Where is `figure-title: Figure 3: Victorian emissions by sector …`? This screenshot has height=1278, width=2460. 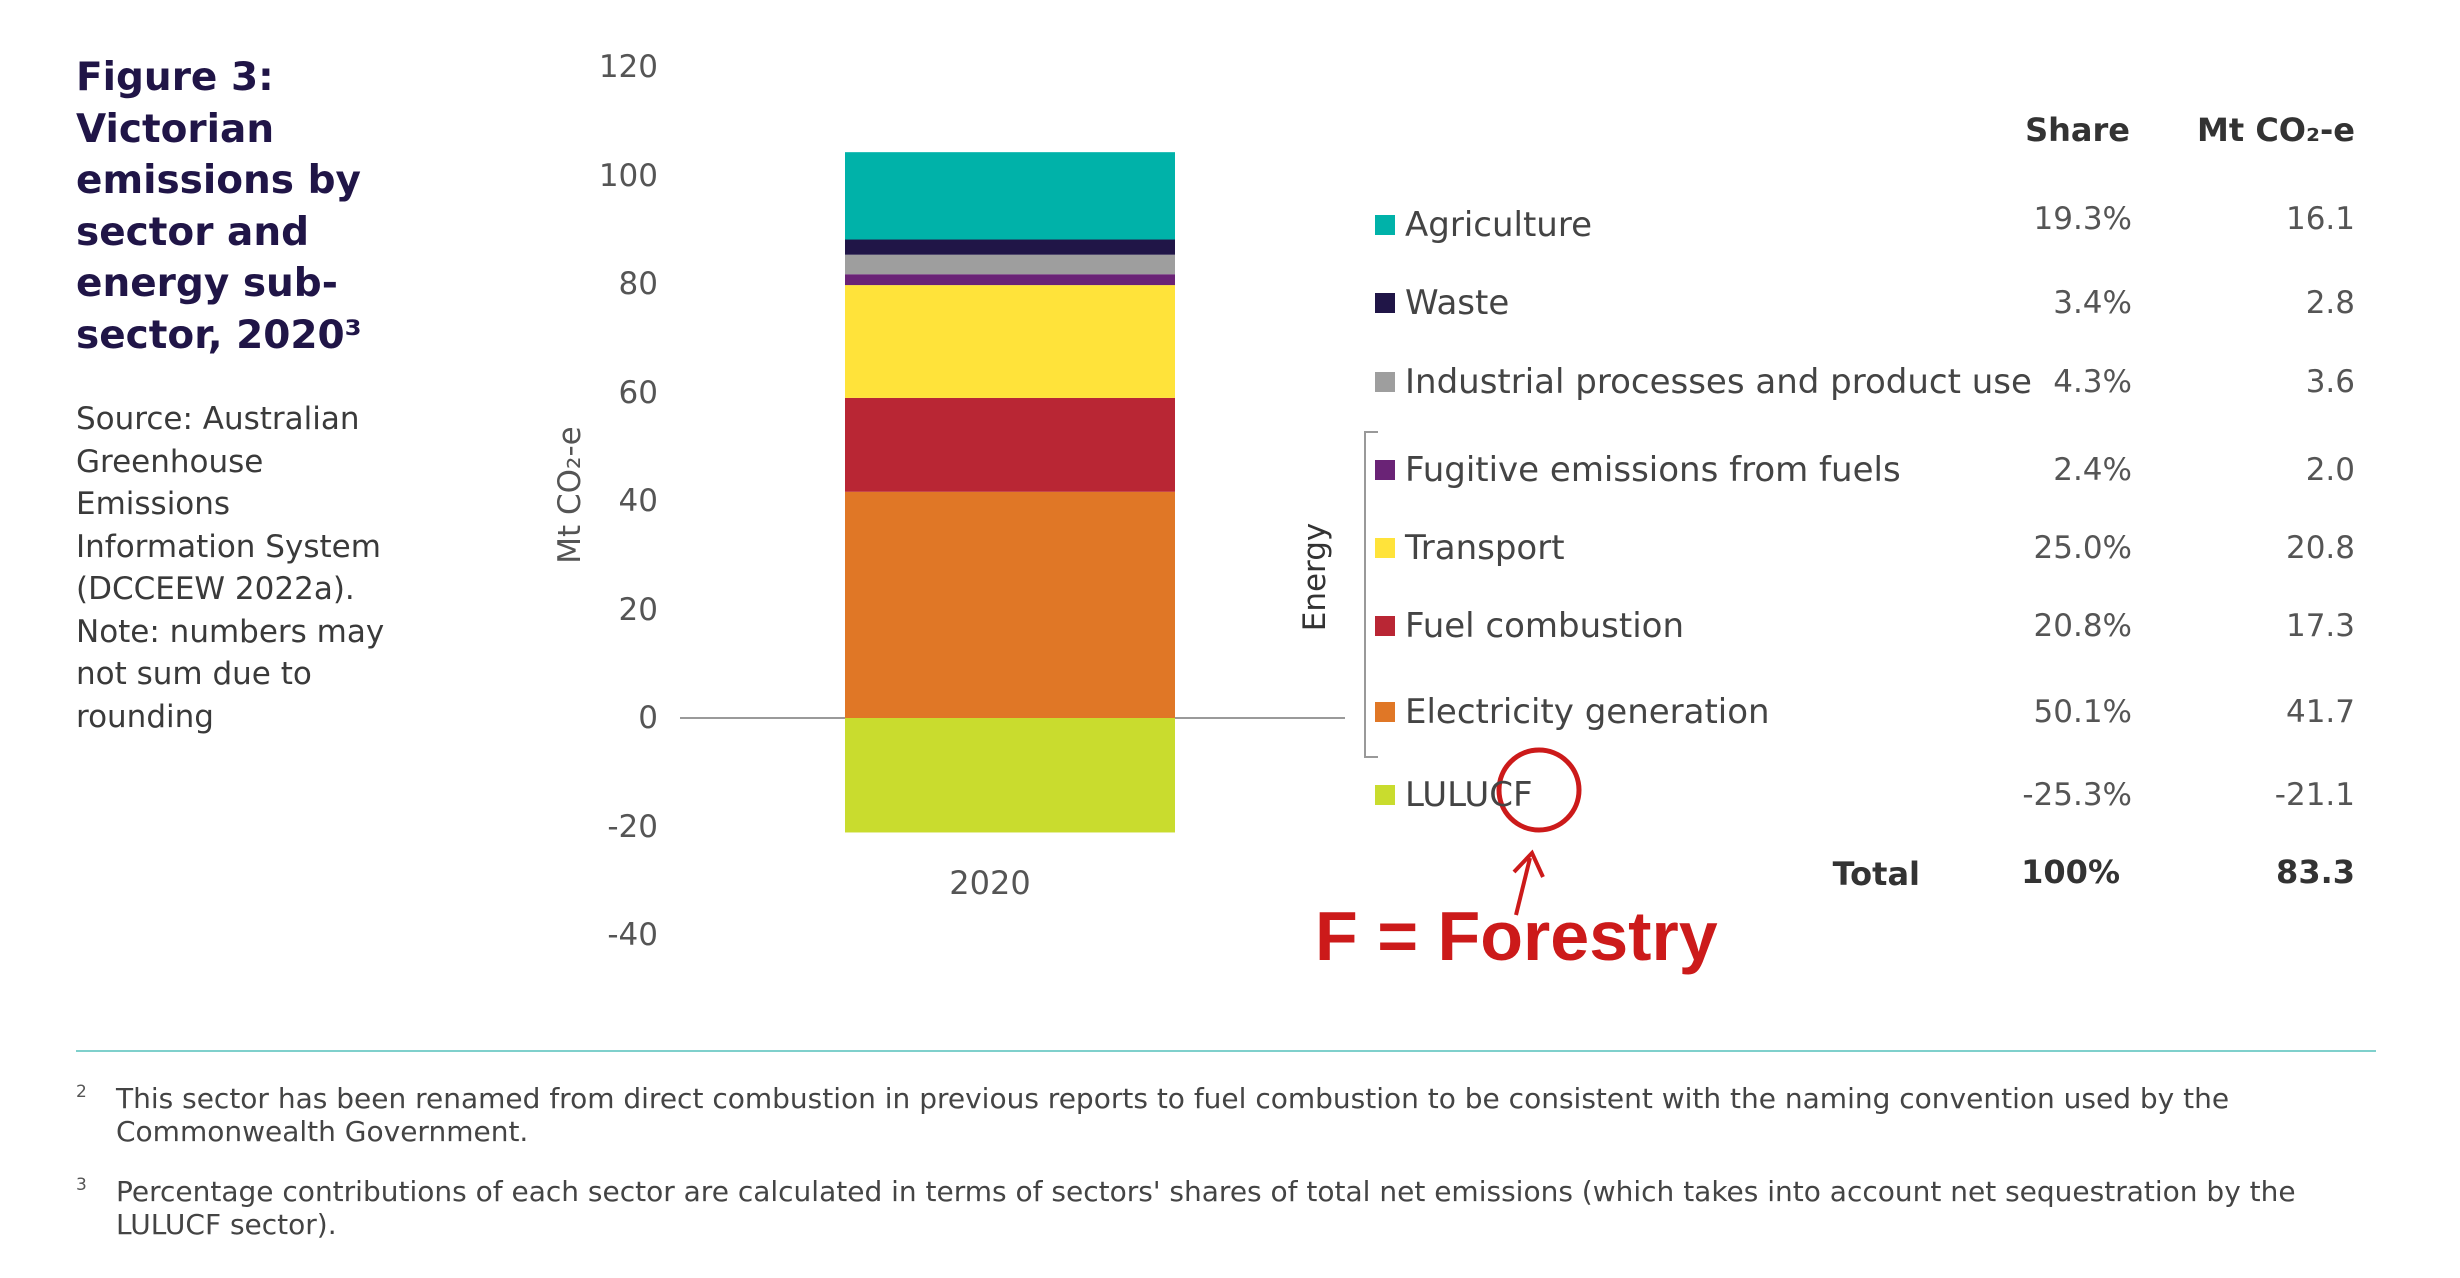 figure-title: Figure 3: Victorian emissions by sector … is located at coordinates (241, 206).